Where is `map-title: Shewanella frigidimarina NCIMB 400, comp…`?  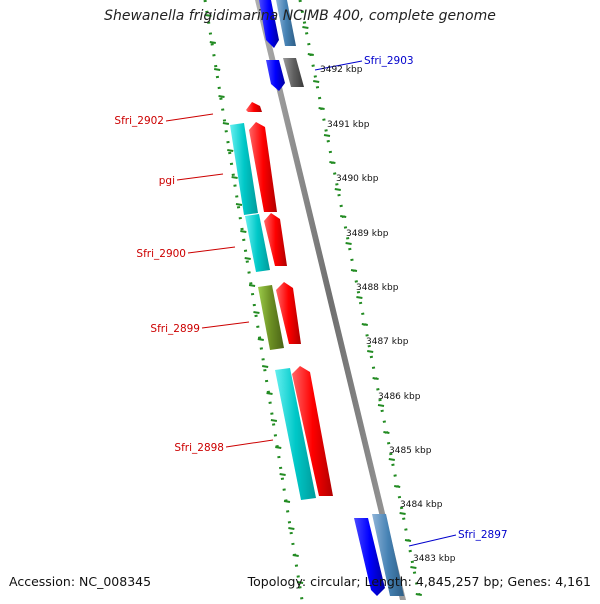 map-title: Shewanella frigidimarina NCIMB 400, comp… is located at coordinates (300, 16).